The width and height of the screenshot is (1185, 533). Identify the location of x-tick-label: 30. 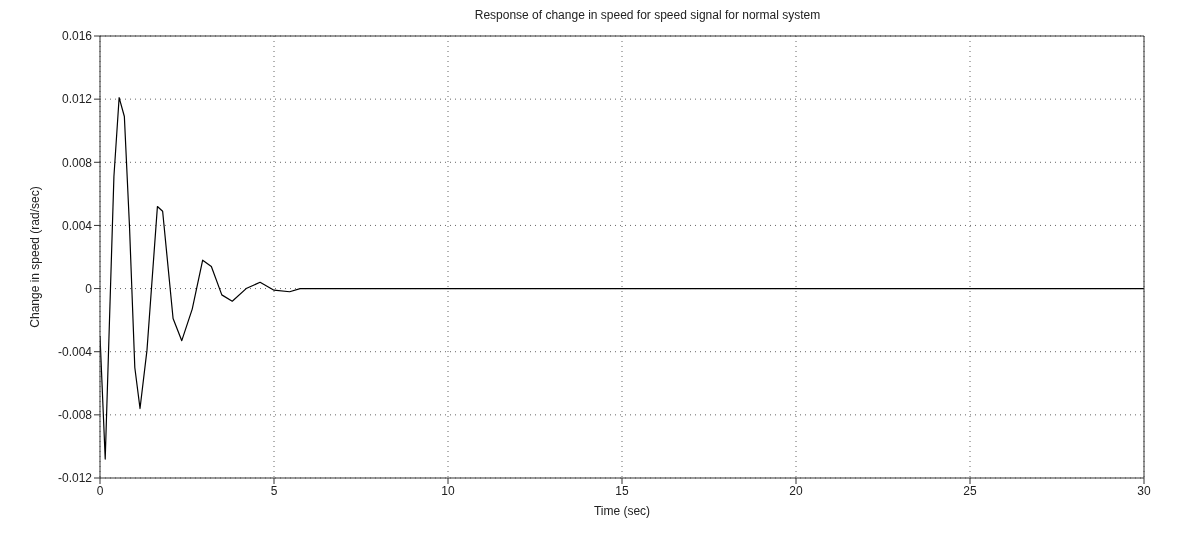
(1144, 490).